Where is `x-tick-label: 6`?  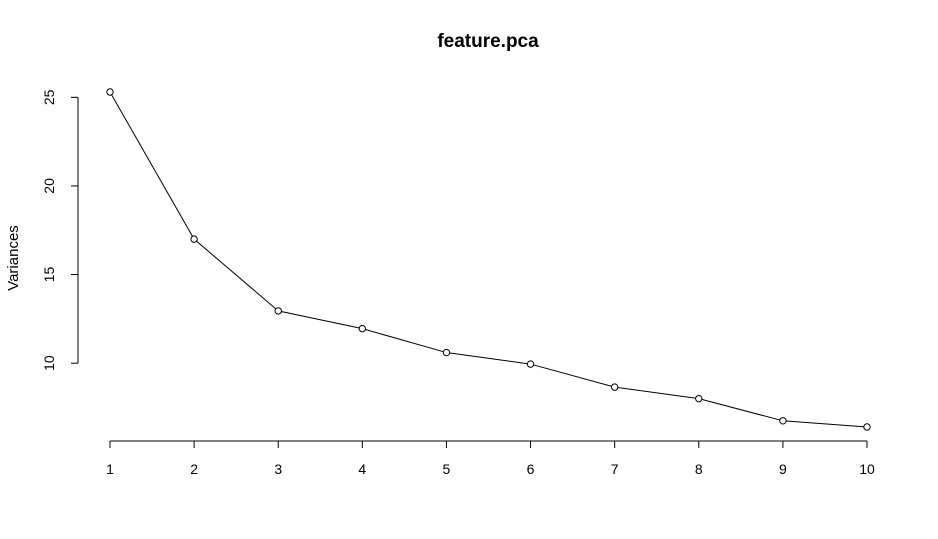 x-tick-label: 6 is located at coordinates (531, 469).